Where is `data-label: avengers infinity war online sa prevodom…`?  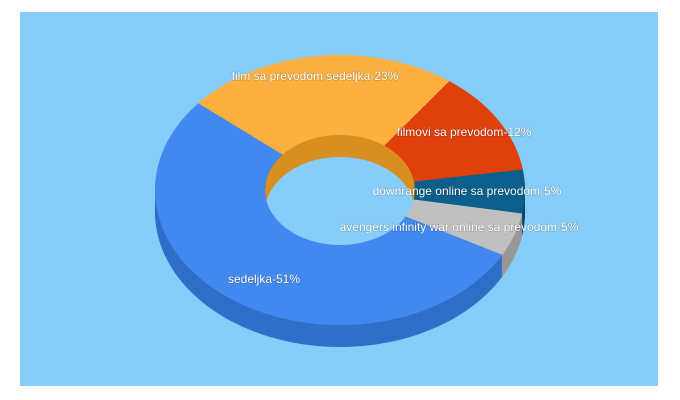
data-label: avengers infinity war online sa prevodom… is located at coordinates (459, 227).